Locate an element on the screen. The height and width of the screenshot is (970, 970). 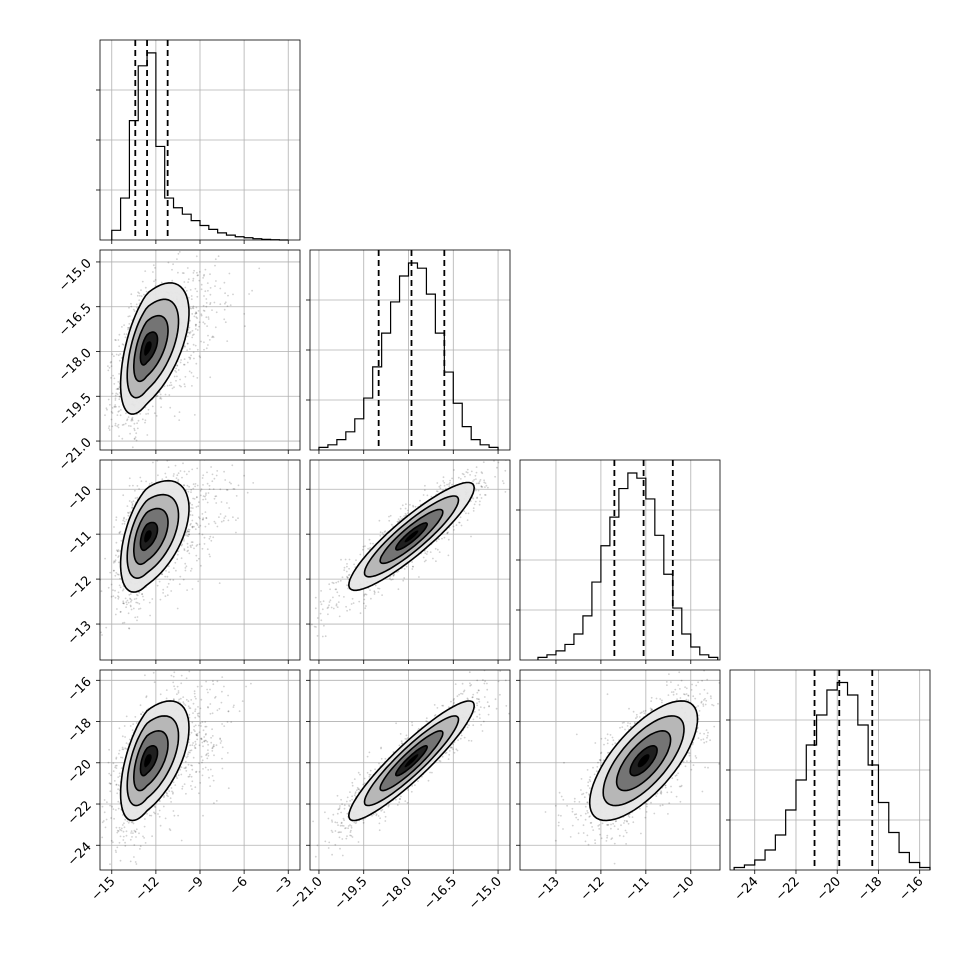
panel-frame is located at coordinates (620, 560).